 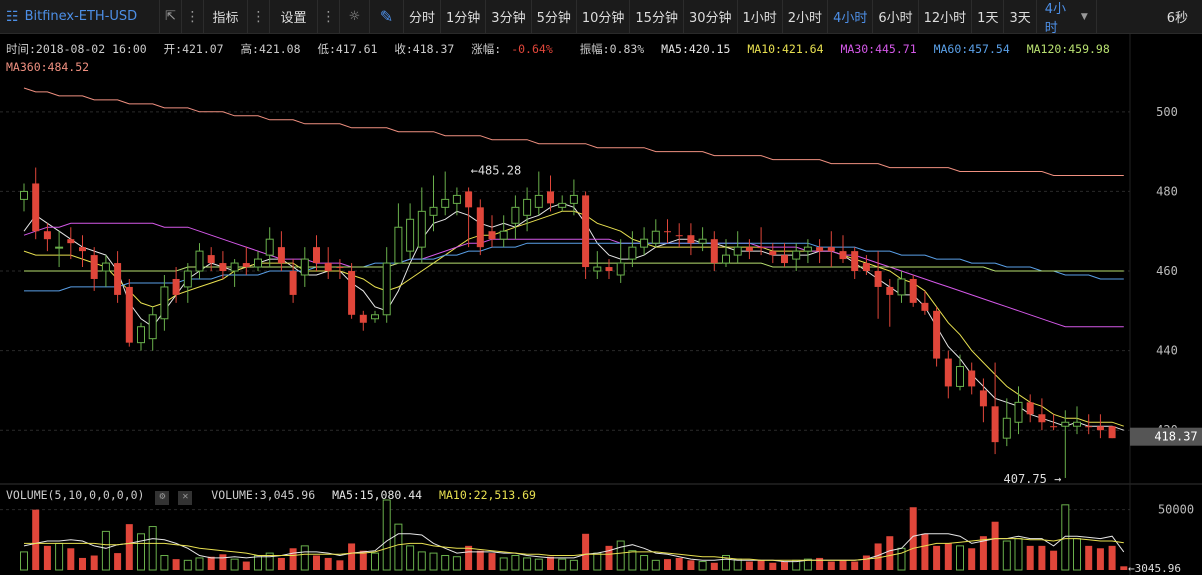 I want to click on period-tab-11: 12小时, so click(x=946, y=16).